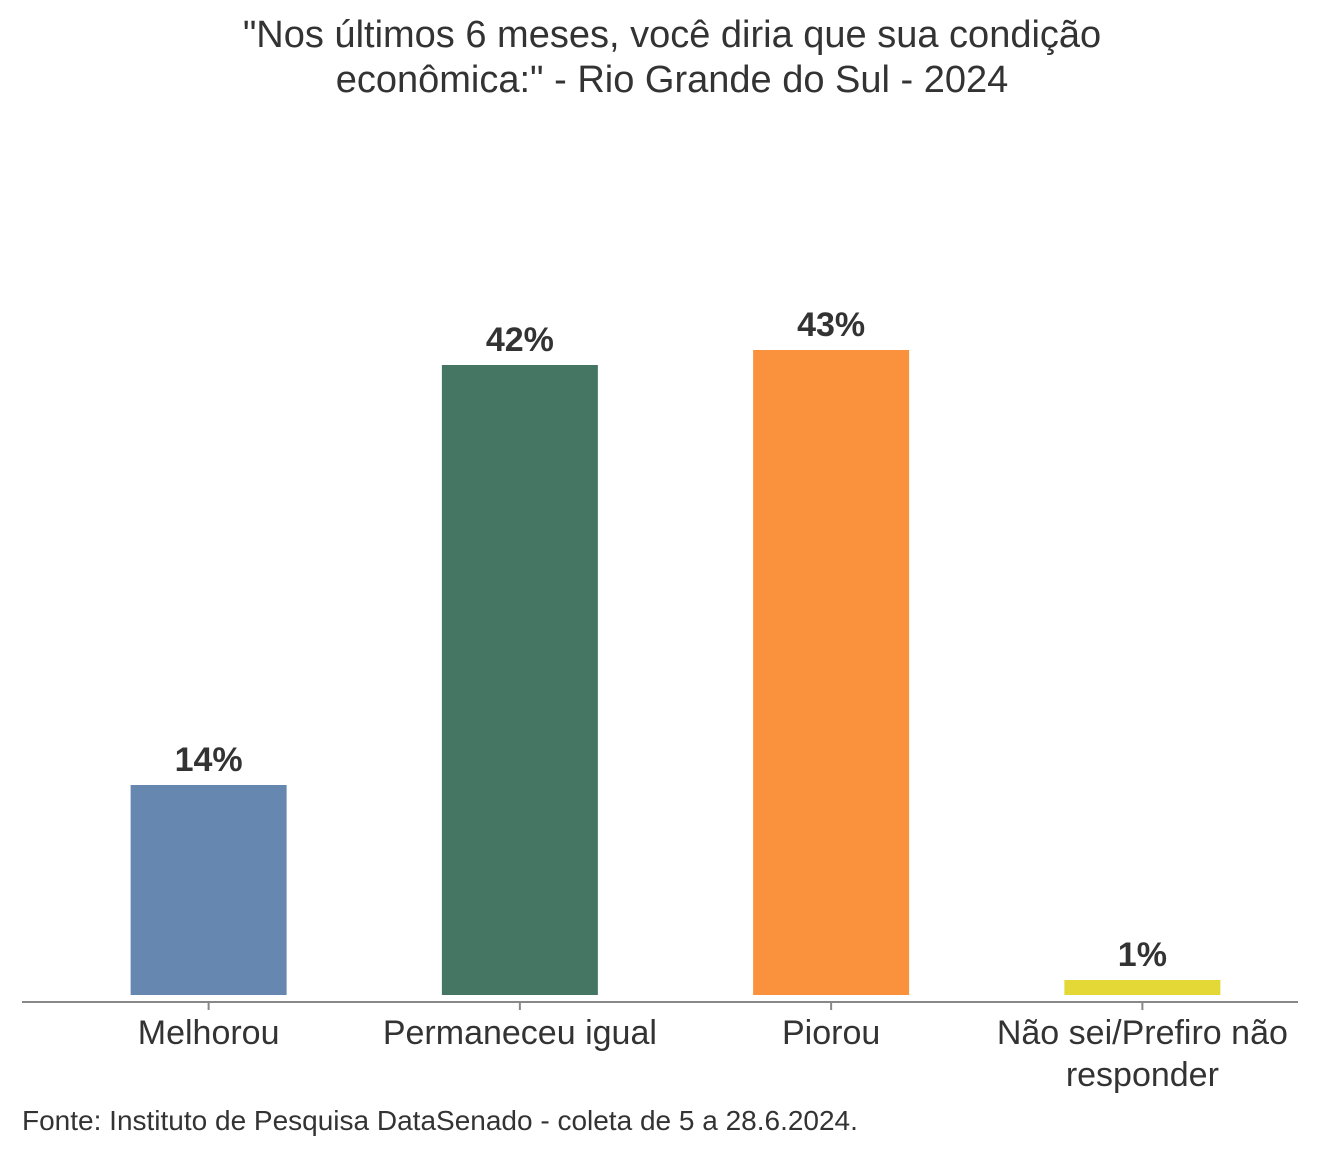  I want to click on x-tick-label: Permaneceu igual, so click(519, 1033).